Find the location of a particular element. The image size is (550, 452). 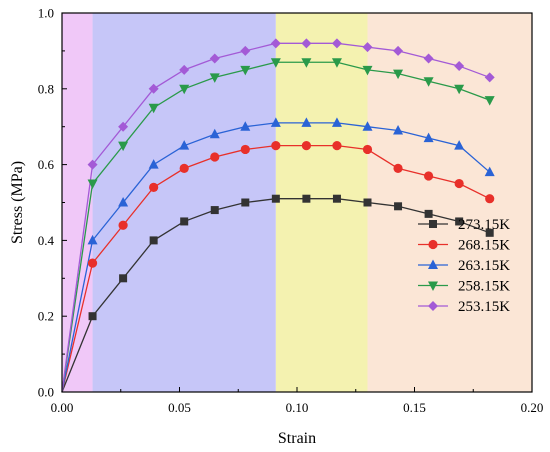

x-tick-label: 0.15 is located at coordinates (414, 407).